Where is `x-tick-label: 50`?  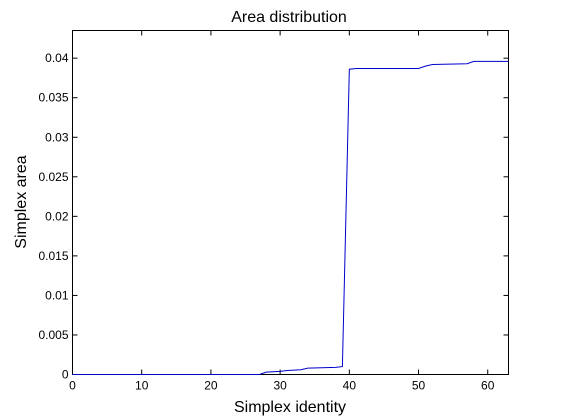
x-tick-label: 50 is located at coordinates (419, 386).